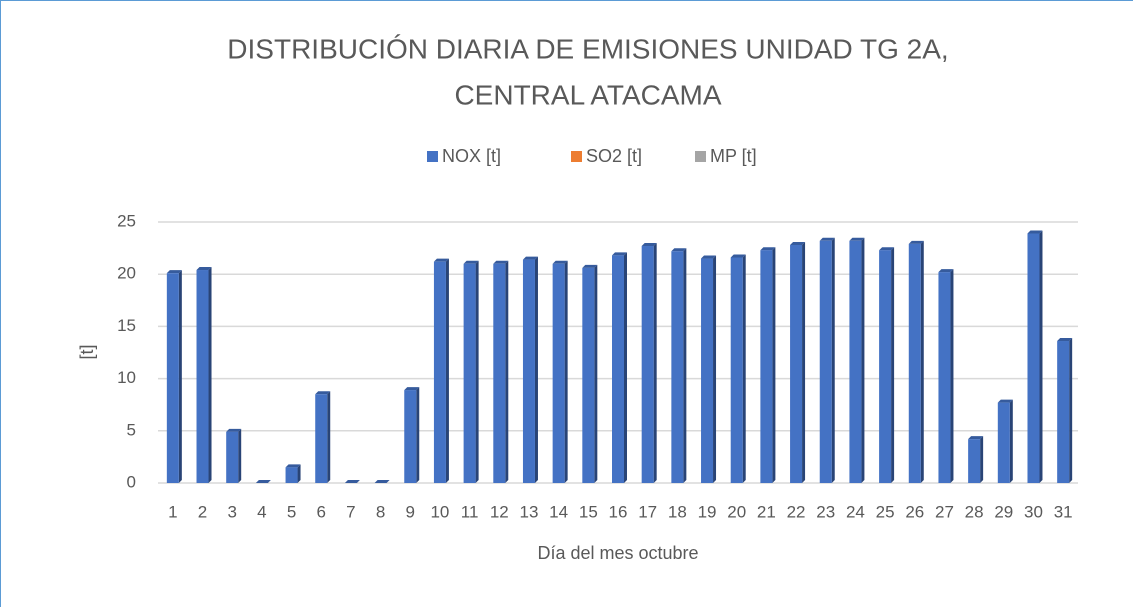 This screenshot has height=607, width=1133. Describe the element at coordinates (914, 511) in the screenshot. I see `x-tick-label: 26` at that location.